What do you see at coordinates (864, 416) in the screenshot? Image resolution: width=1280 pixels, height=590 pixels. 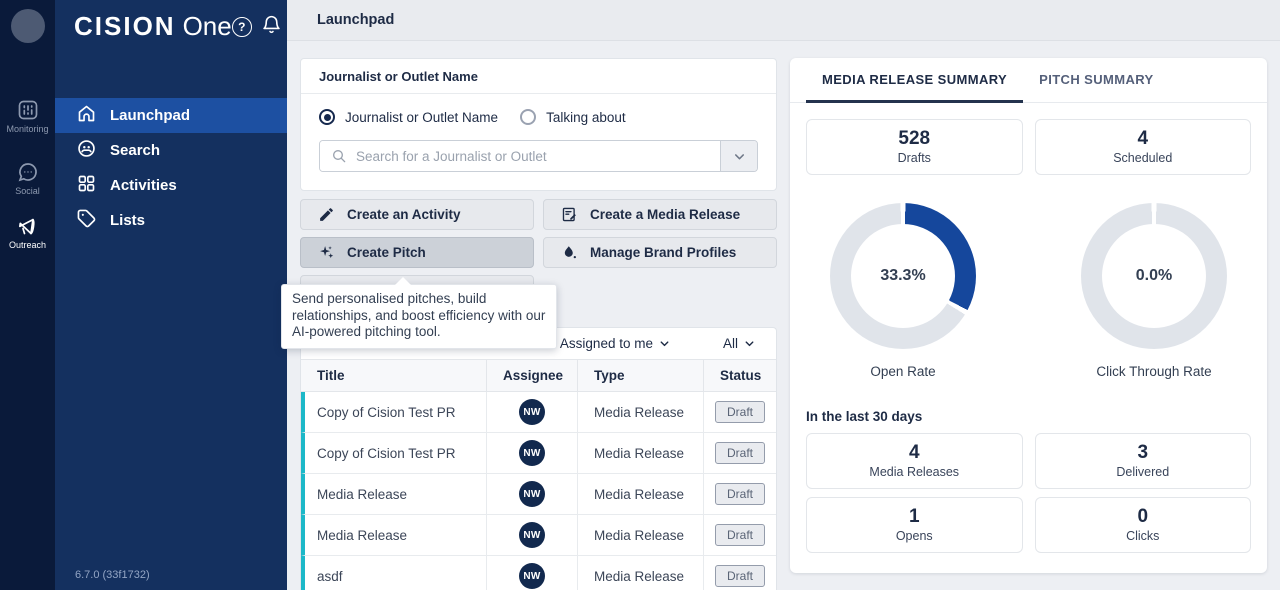 I see `last-30-days-heading: In the last 30 days` at bounding box center [864, 416].